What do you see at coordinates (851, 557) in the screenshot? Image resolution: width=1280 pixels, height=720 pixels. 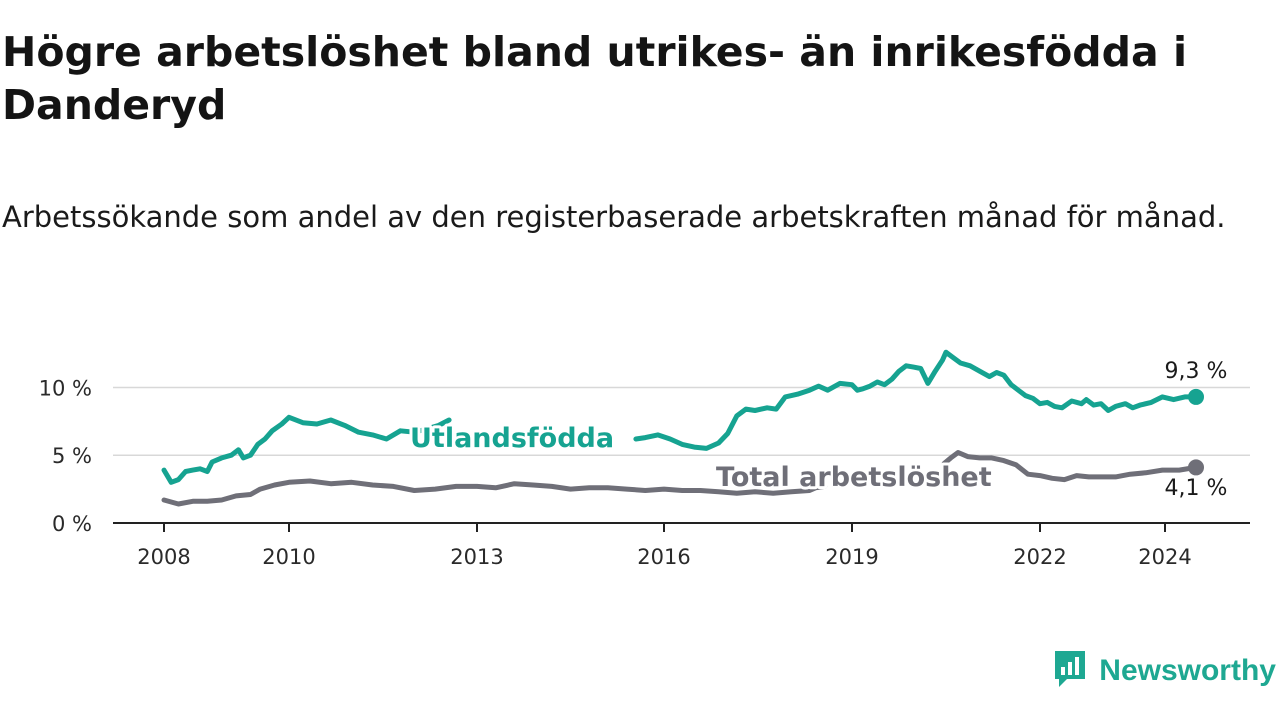 I see `x-tick-label-2019: 2019` at bounding box center [851, 557].